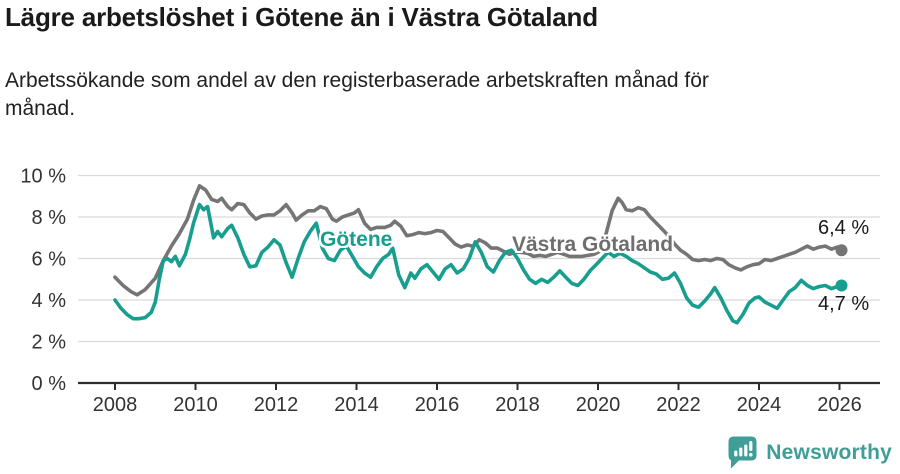 The height and width of the screenshot is (474, 900). Describe the element at coordinates (844, 304) in the screenshot. I see `end-value-label-gotene: 4,7 %` at that location.